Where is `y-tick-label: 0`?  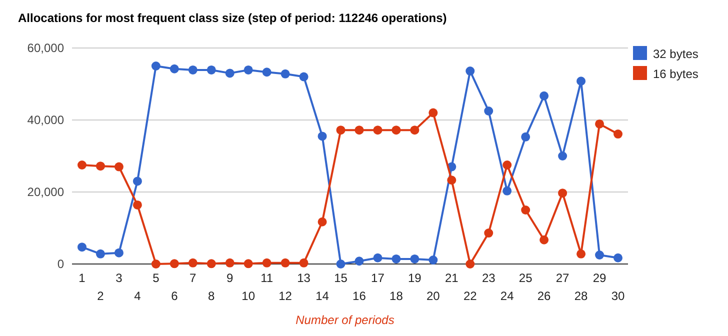 y-tick-label: 0 is located at coordinates (60, 264).